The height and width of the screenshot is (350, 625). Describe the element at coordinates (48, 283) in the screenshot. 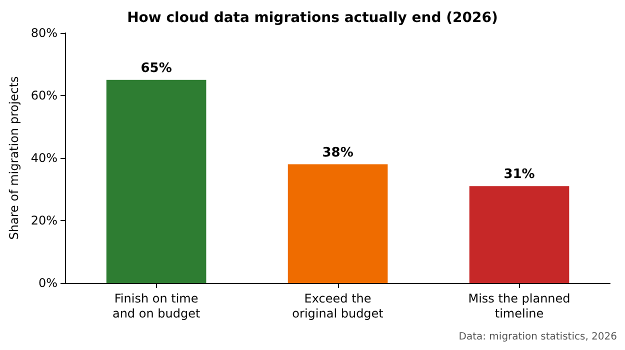

I see `y-tick-label: 0%` at that location.